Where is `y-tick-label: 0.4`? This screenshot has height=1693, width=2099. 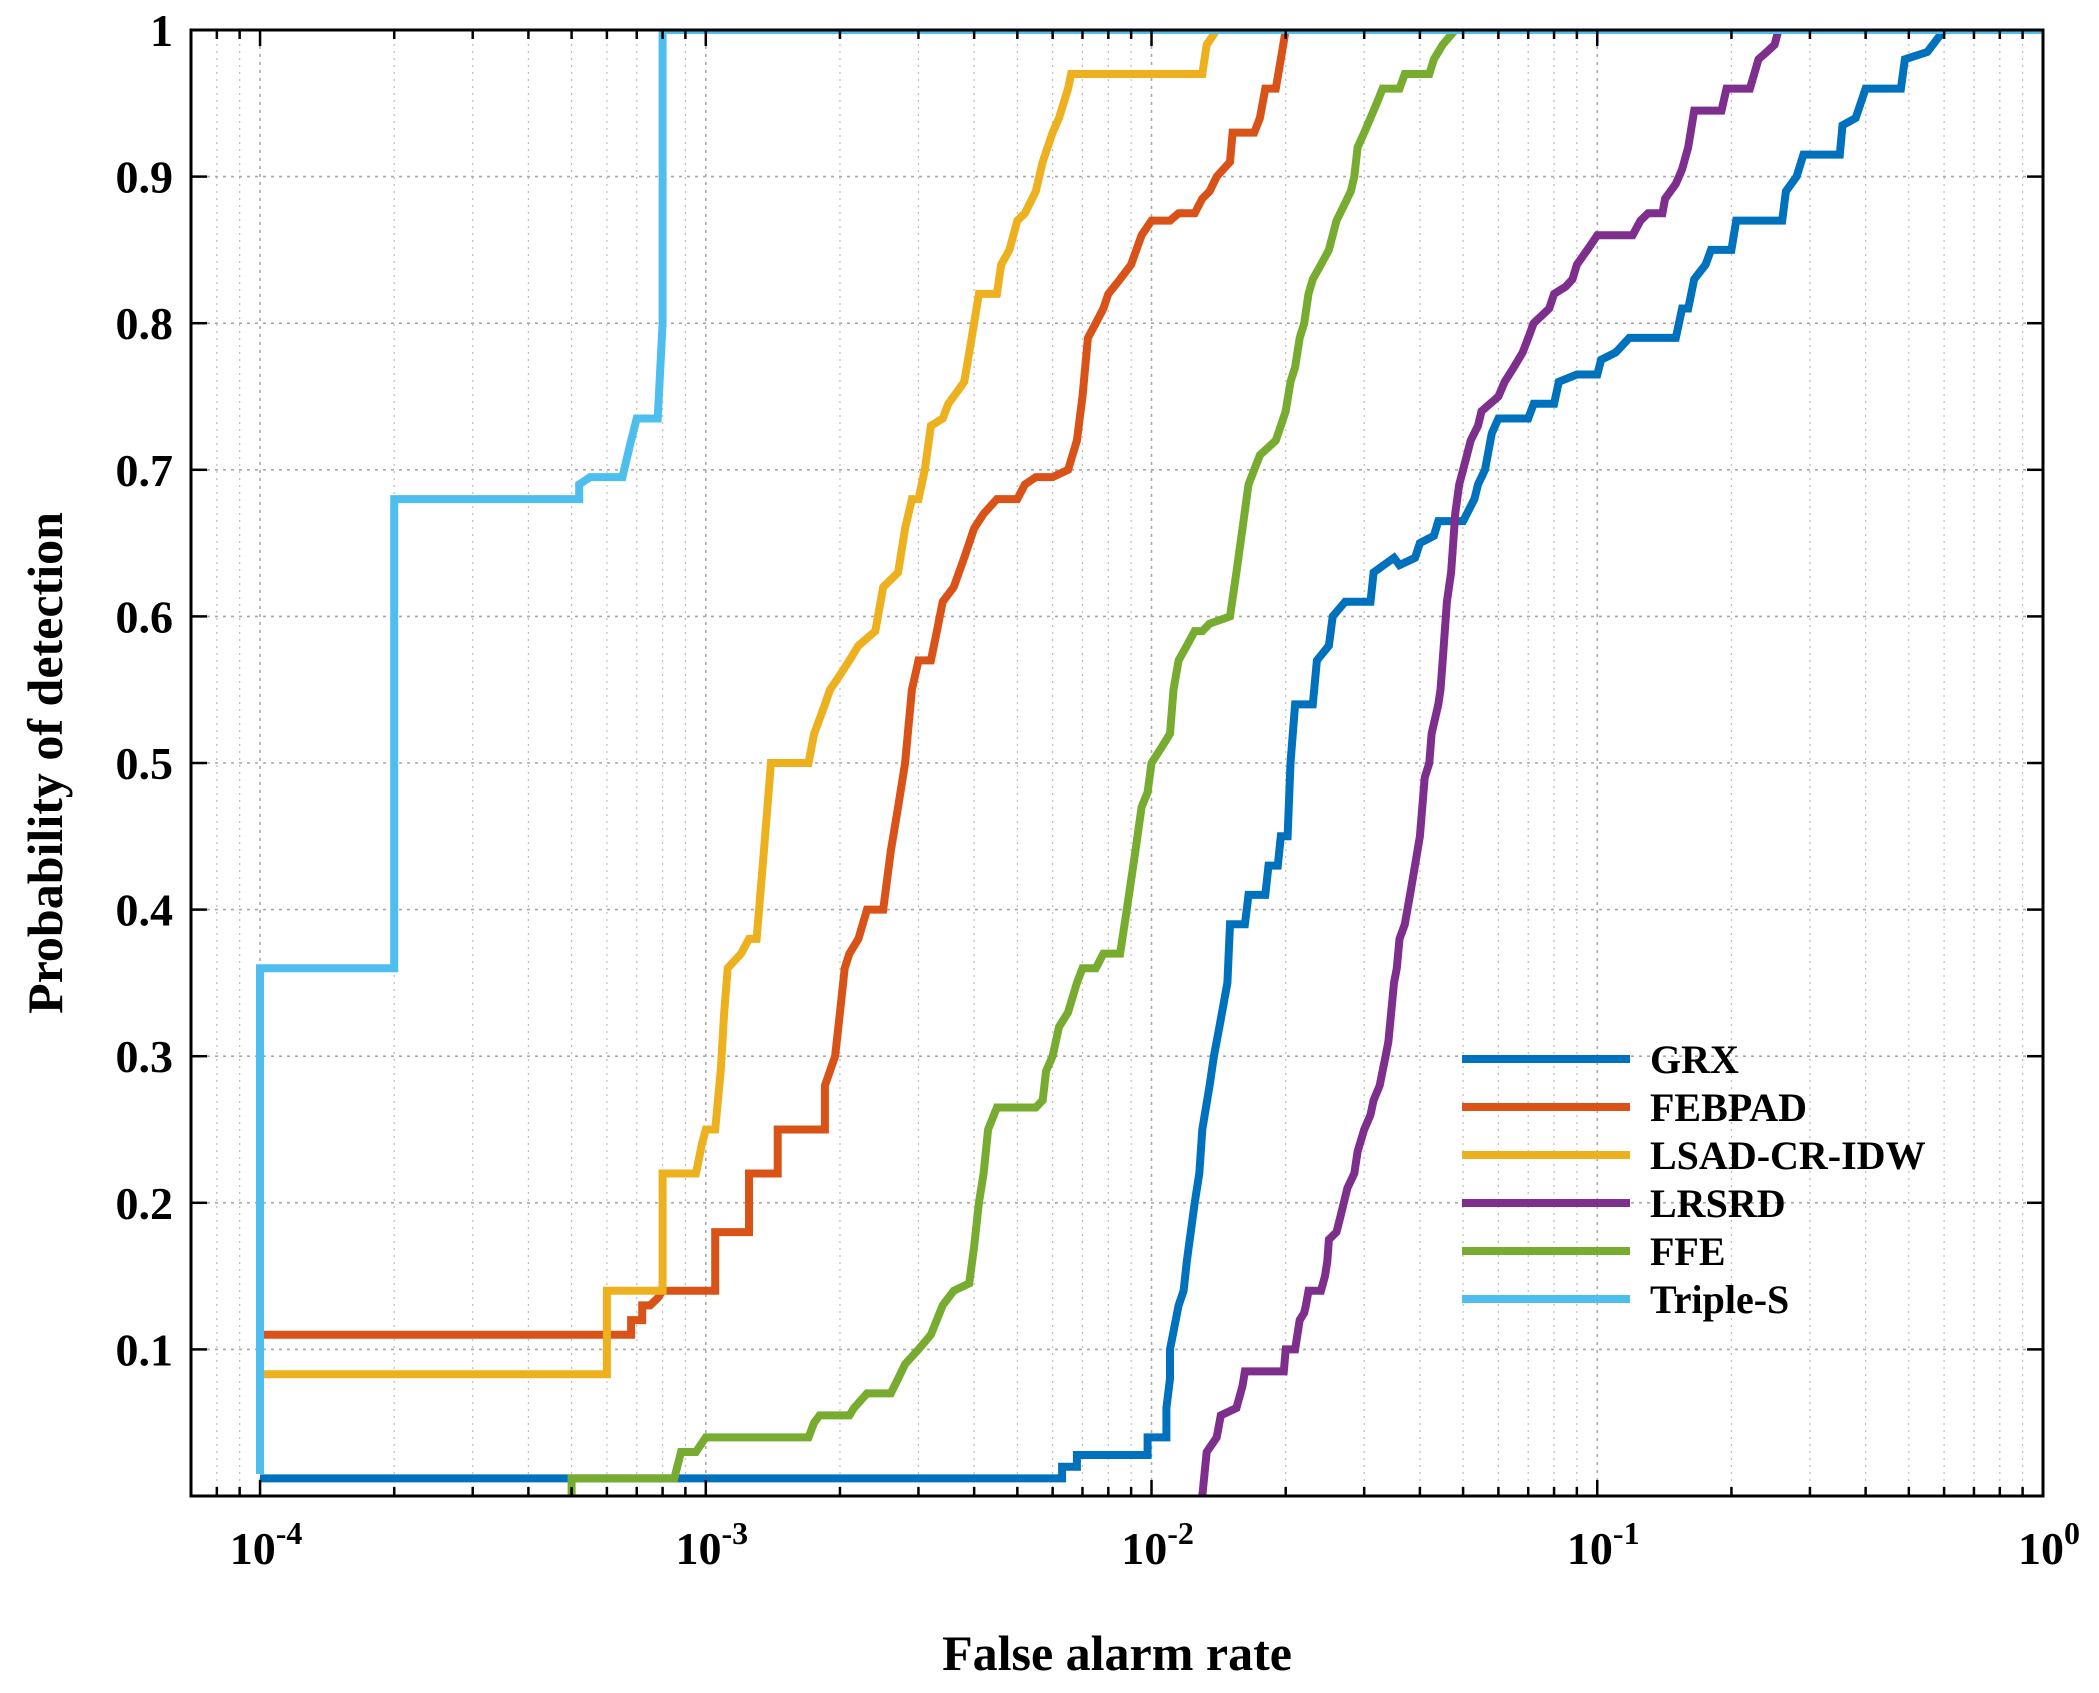
y-tick-label: 0.4 is located at coordinates (145, 910).